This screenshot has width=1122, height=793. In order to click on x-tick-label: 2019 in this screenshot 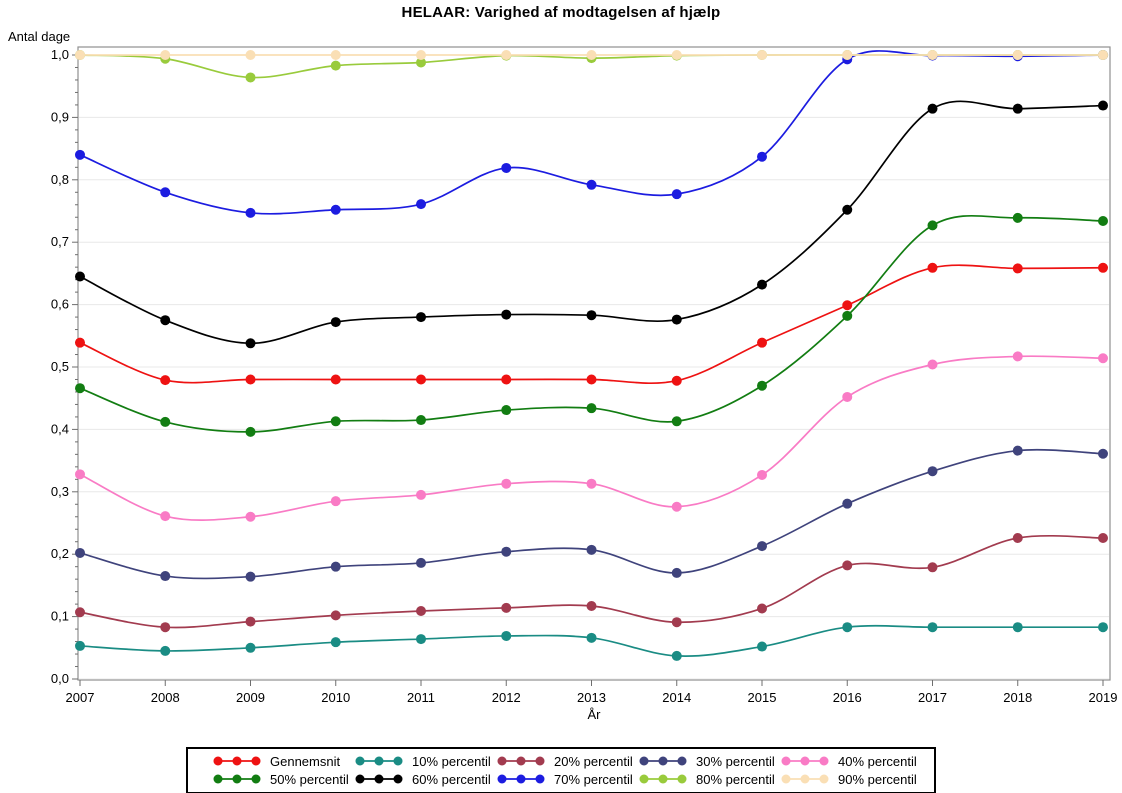, I will do `click(1103, 697)`.